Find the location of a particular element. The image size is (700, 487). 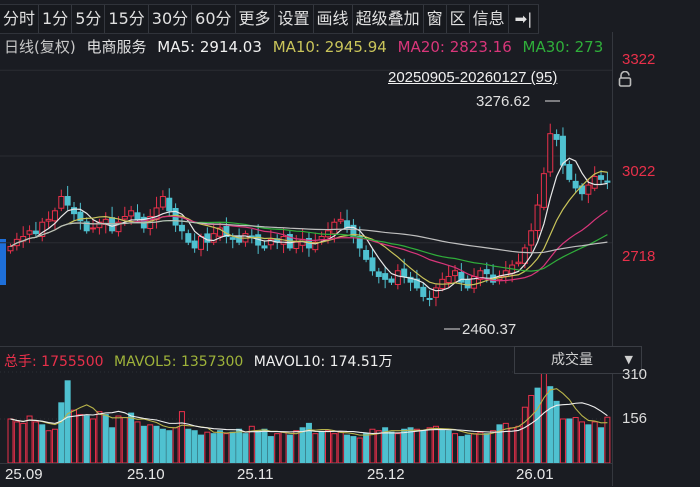

date-range-label: 20250905-20260127 (95) is located at coordinates (473, 77).